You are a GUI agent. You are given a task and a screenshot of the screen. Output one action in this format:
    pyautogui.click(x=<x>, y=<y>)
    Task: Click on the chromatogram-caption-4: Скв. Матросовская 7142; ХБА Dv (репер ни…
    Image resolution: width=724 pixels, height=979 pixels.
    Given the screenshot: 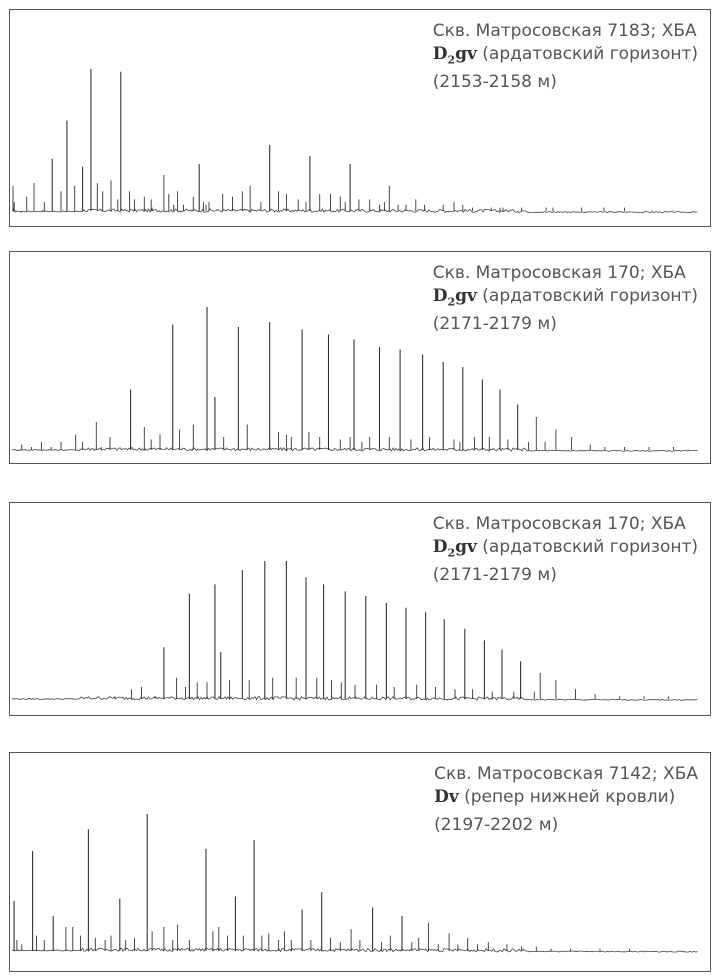 What is the action you would take?
    pyautogui.click(x=566, y=800)
    